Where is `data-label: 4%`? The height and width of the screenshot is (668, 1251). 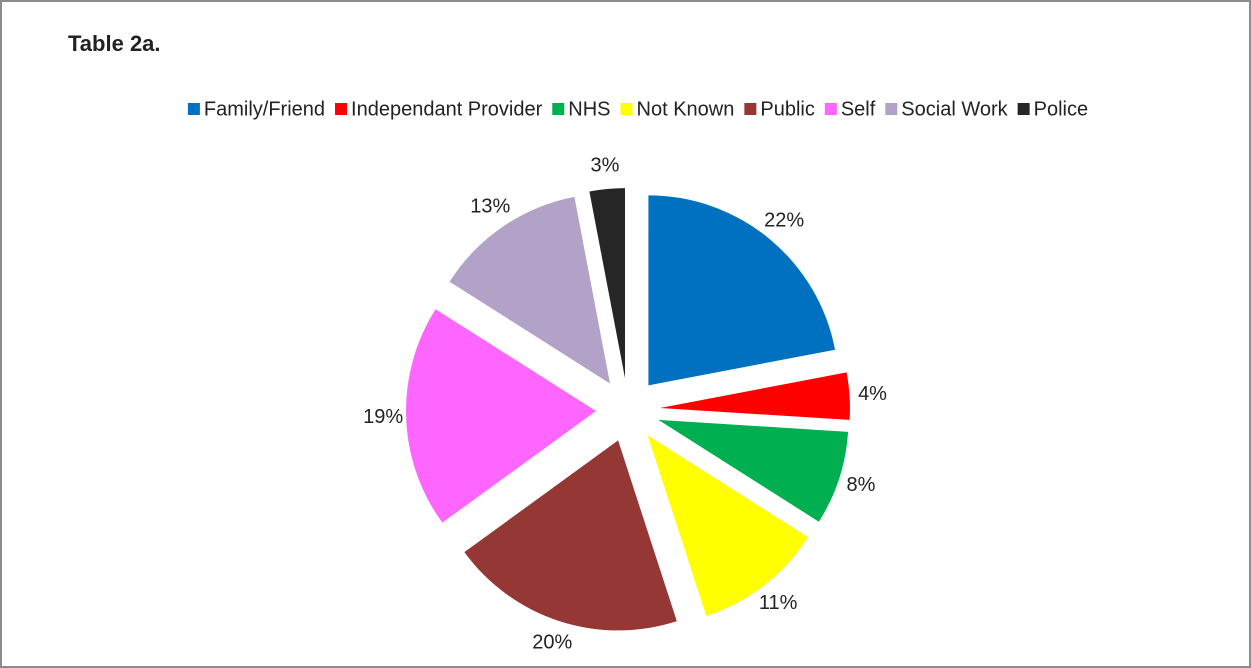
data-label: 4% is located at coordinates (872, 394).